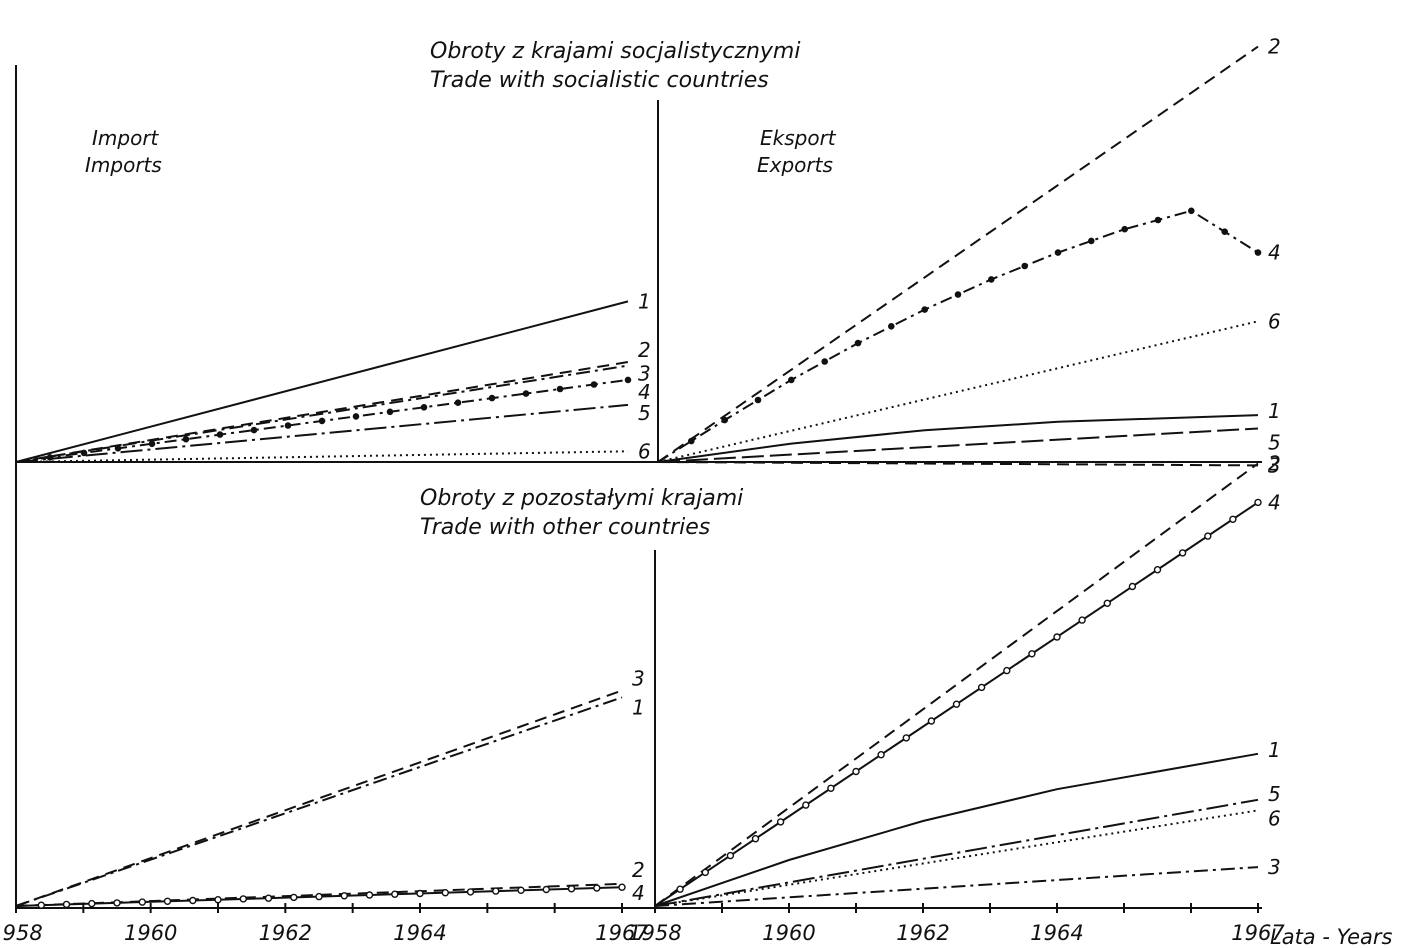  What do you see at coordinates (1274, 750) in the screenshot?
I see `panel-4-series-1-label: 1` at bounding box center [1274, 750].